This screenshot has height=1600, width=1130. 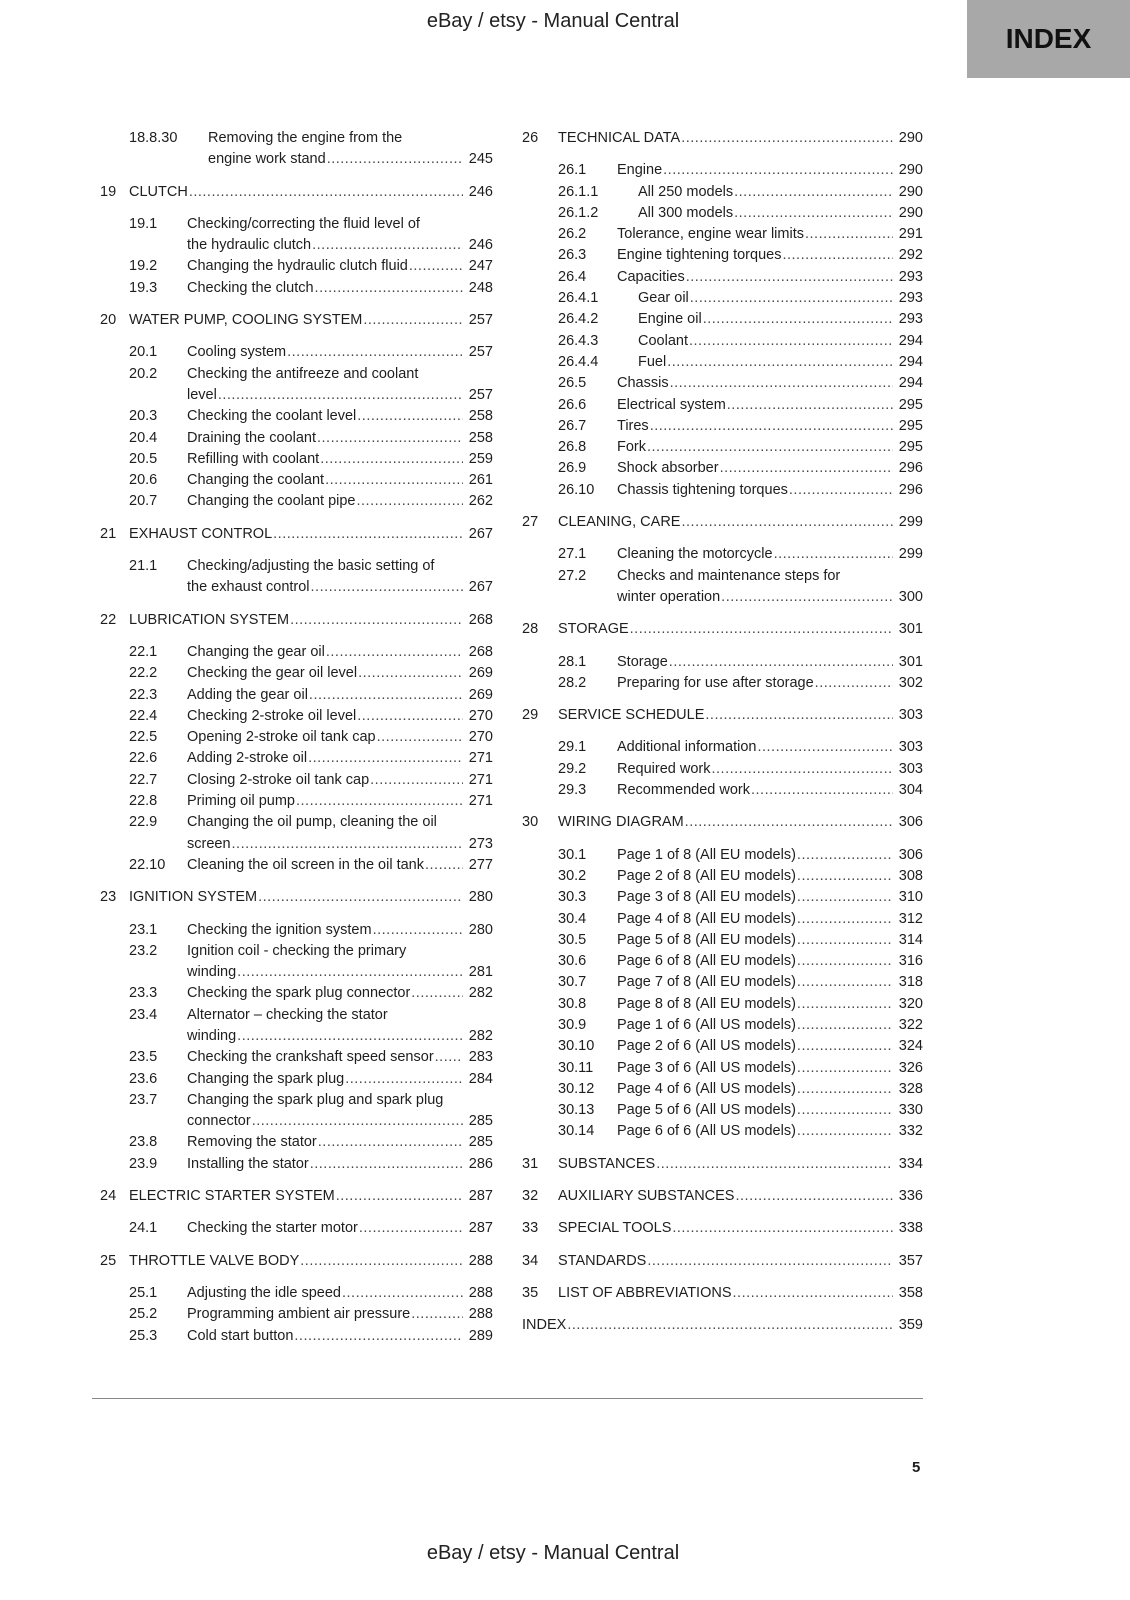 What do you see at coordinates (296, 192) in the screenshot?
I see `toc-entry: 19 CLUTCH 246` at bounding box center [296, 192].